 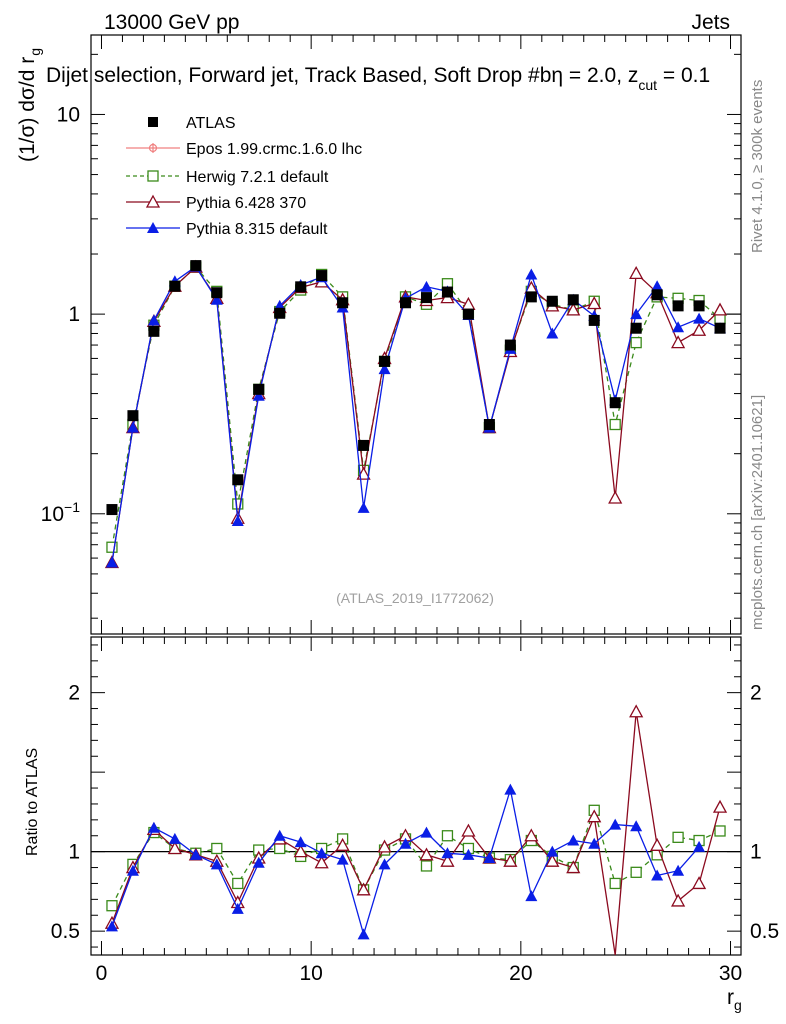 What do you see at coordinates (102, 973) in the screenshot?
I see `ratio-xtick-label: 0` at bounding box center [102, 973].